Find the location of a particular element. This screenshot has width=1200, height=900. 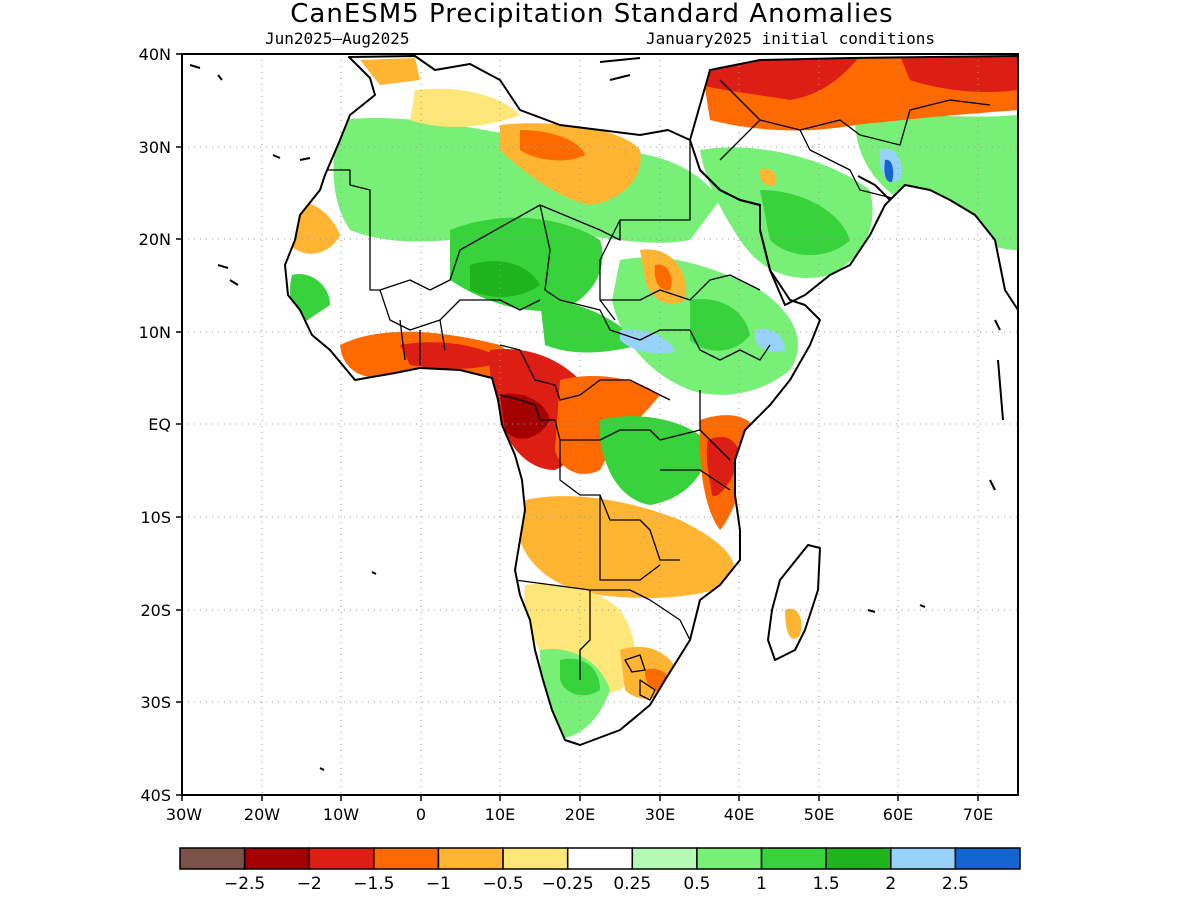

colorbar-label: −1 is located at coordinates (438, 884).